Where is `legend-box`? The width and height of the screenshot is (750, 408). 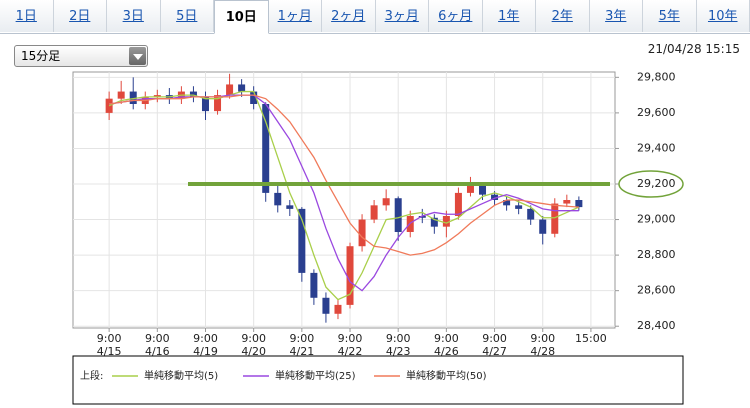 legend-box is located at coordinates (378, 380).